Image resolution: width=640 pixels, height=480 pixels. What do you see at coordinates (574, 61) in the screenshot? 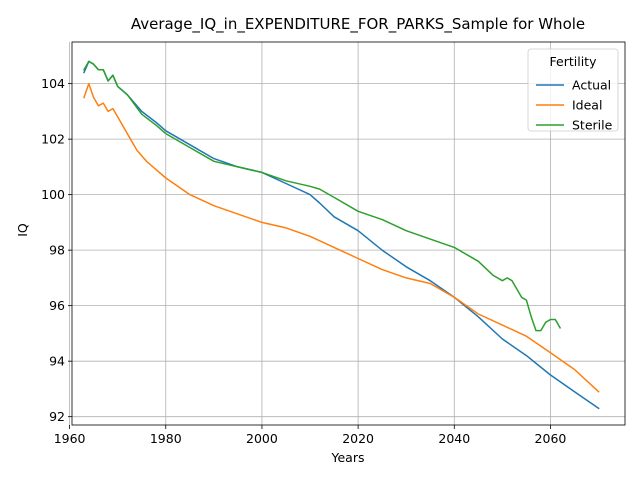
I see `legend-title: Fertility` at bounding box center [574, 61].